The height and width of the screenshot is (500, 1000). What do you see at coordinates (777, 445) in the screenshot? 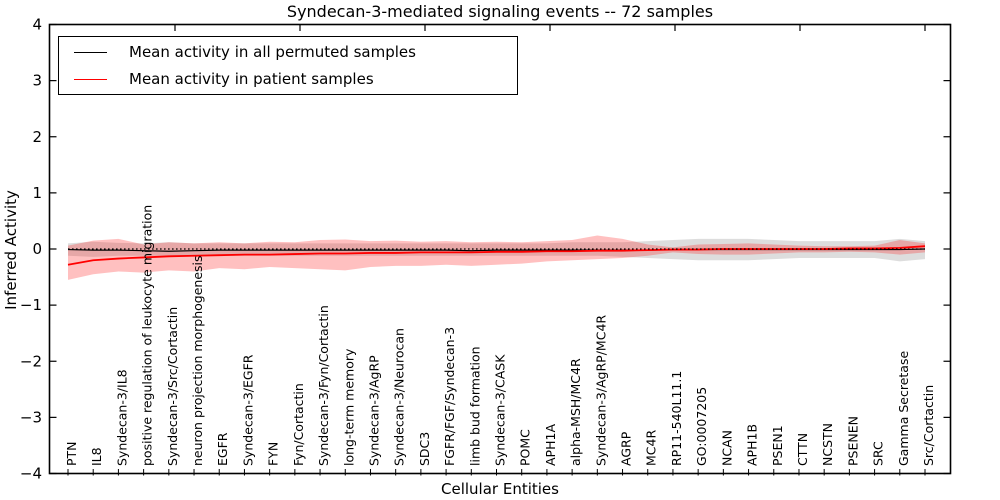
I see `x-category-label: PSEN1` at bounding box center [777, 445].